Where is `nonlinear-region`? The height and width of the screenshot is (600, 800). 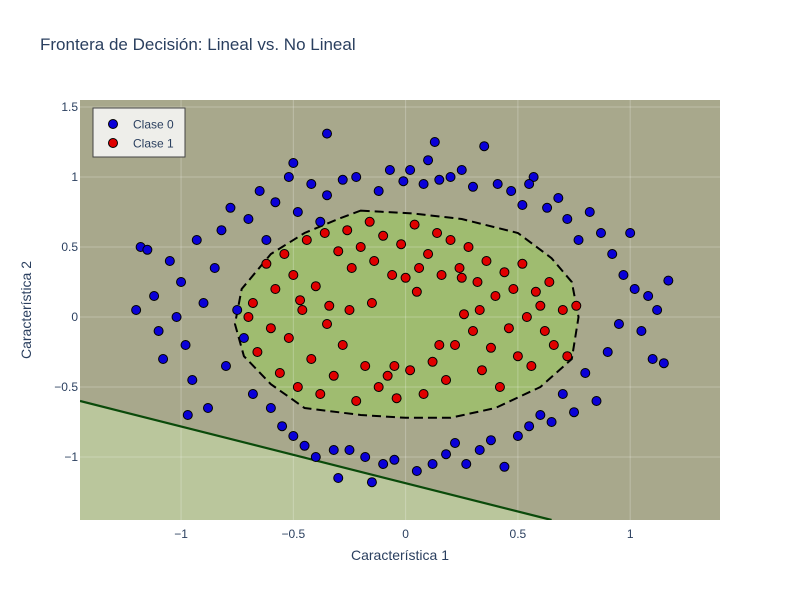 nonlinear-region is located at coordinates (406, 314).